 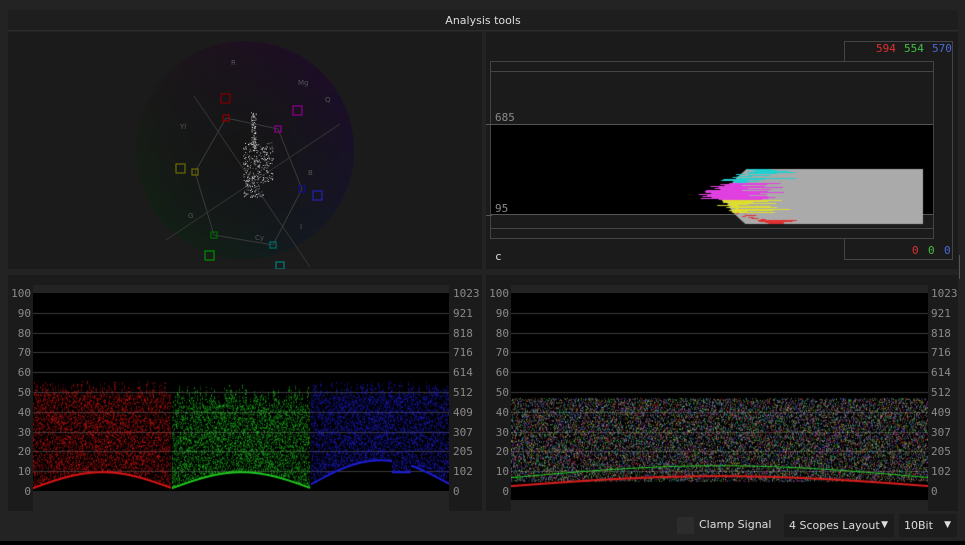 What do you see at coordinates (505, 117) in the screenshot?
I see `histogram-upper-label: 685` at bounding box center [505, 117].